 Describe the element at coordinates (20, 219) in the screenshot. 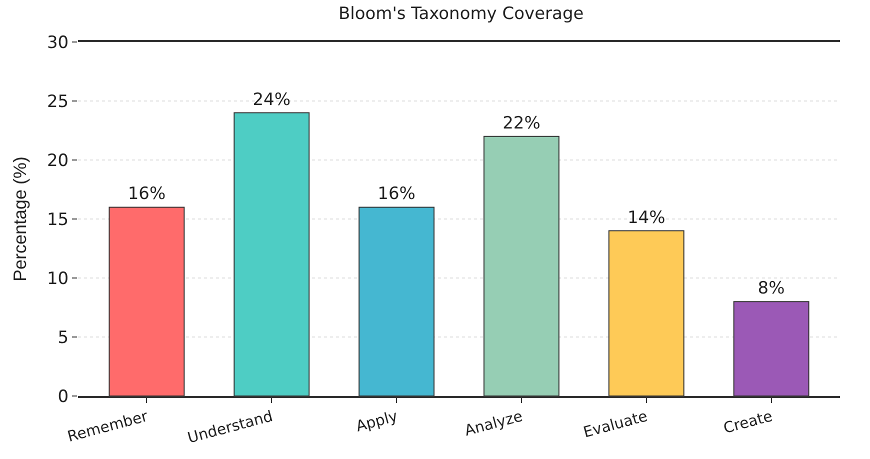

I see `y-axis-title: Percentage (%)` at that location.